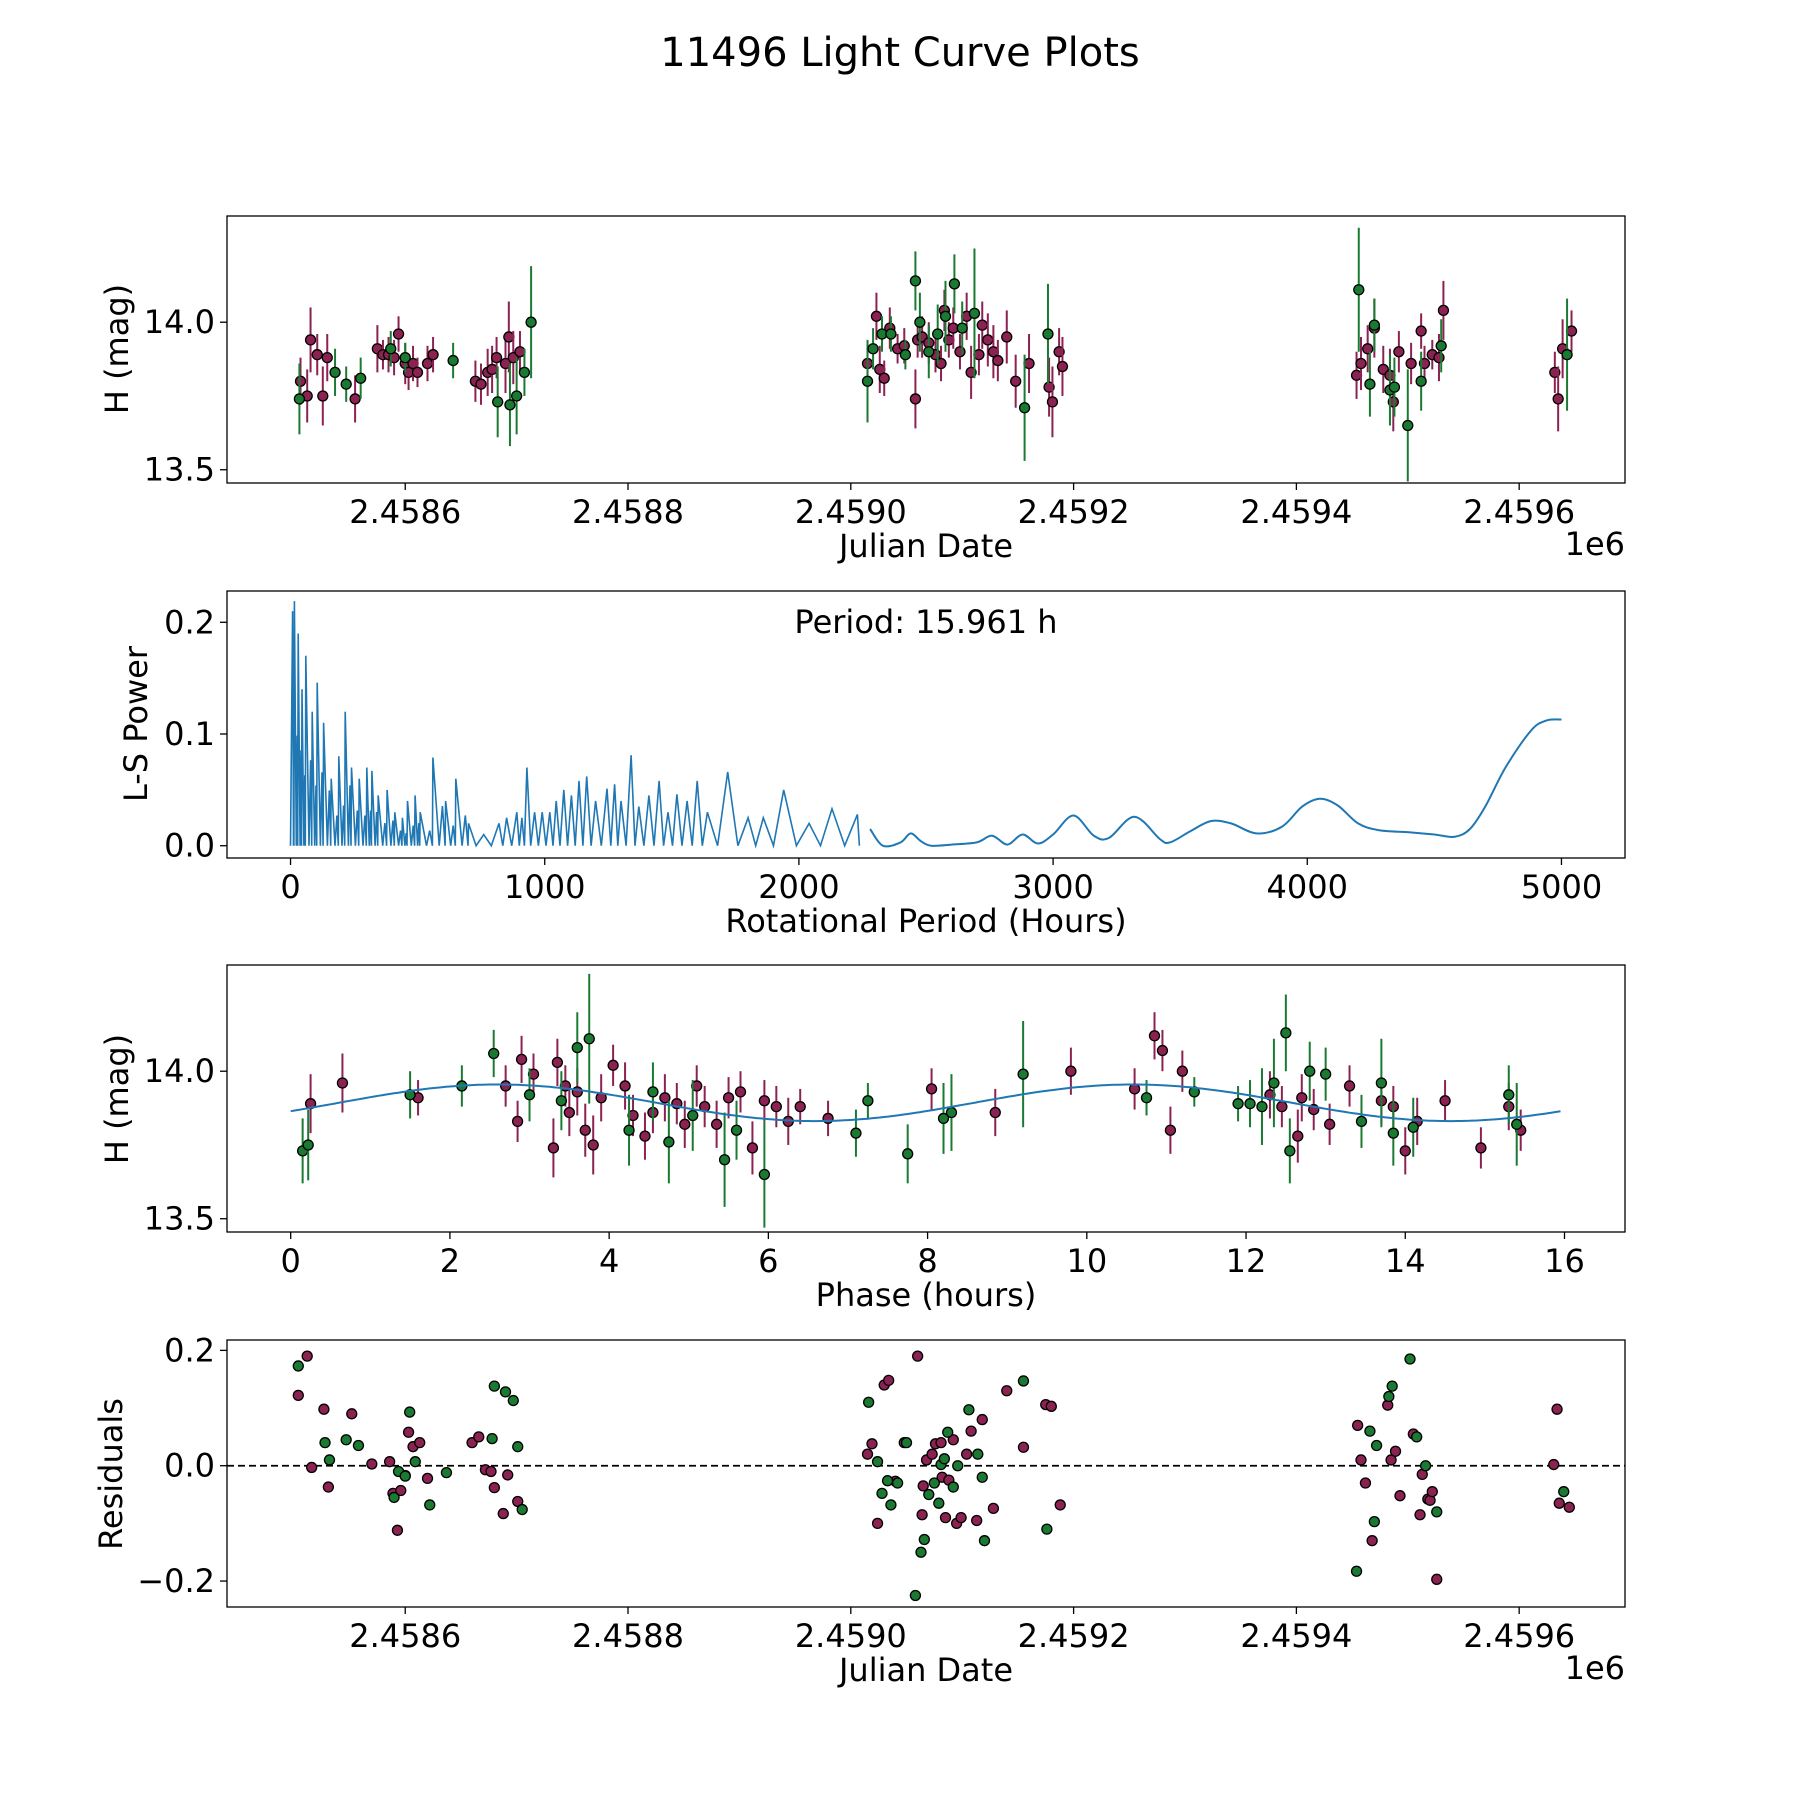 This screenshot has width=1800, height=1800. I want to click on lightcurve-y-ticks: 13.5 14.0, so click(185, 396).